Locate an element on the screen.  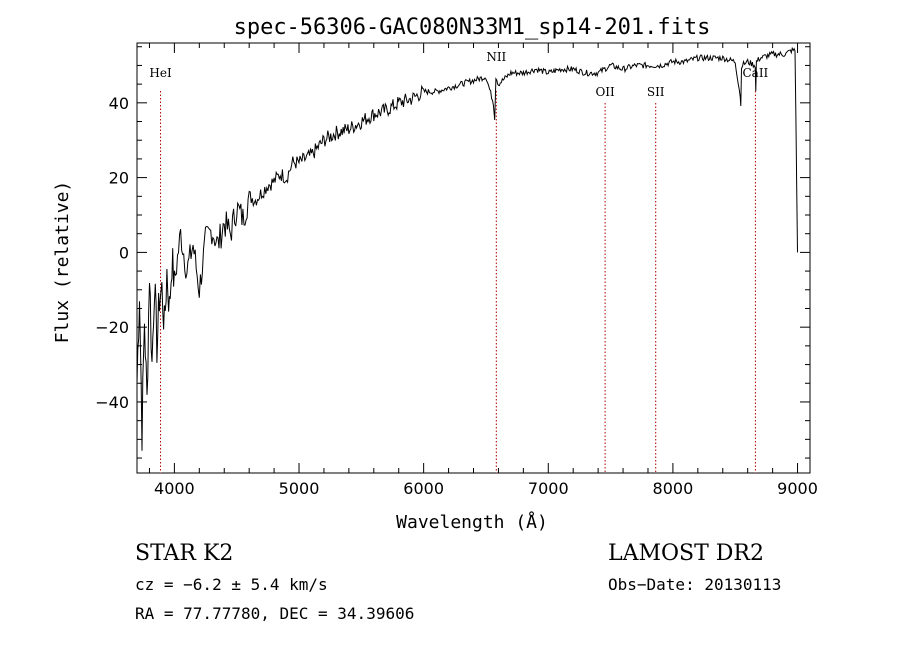
y-tick-label: 20 is located at coordinates (119, 178).